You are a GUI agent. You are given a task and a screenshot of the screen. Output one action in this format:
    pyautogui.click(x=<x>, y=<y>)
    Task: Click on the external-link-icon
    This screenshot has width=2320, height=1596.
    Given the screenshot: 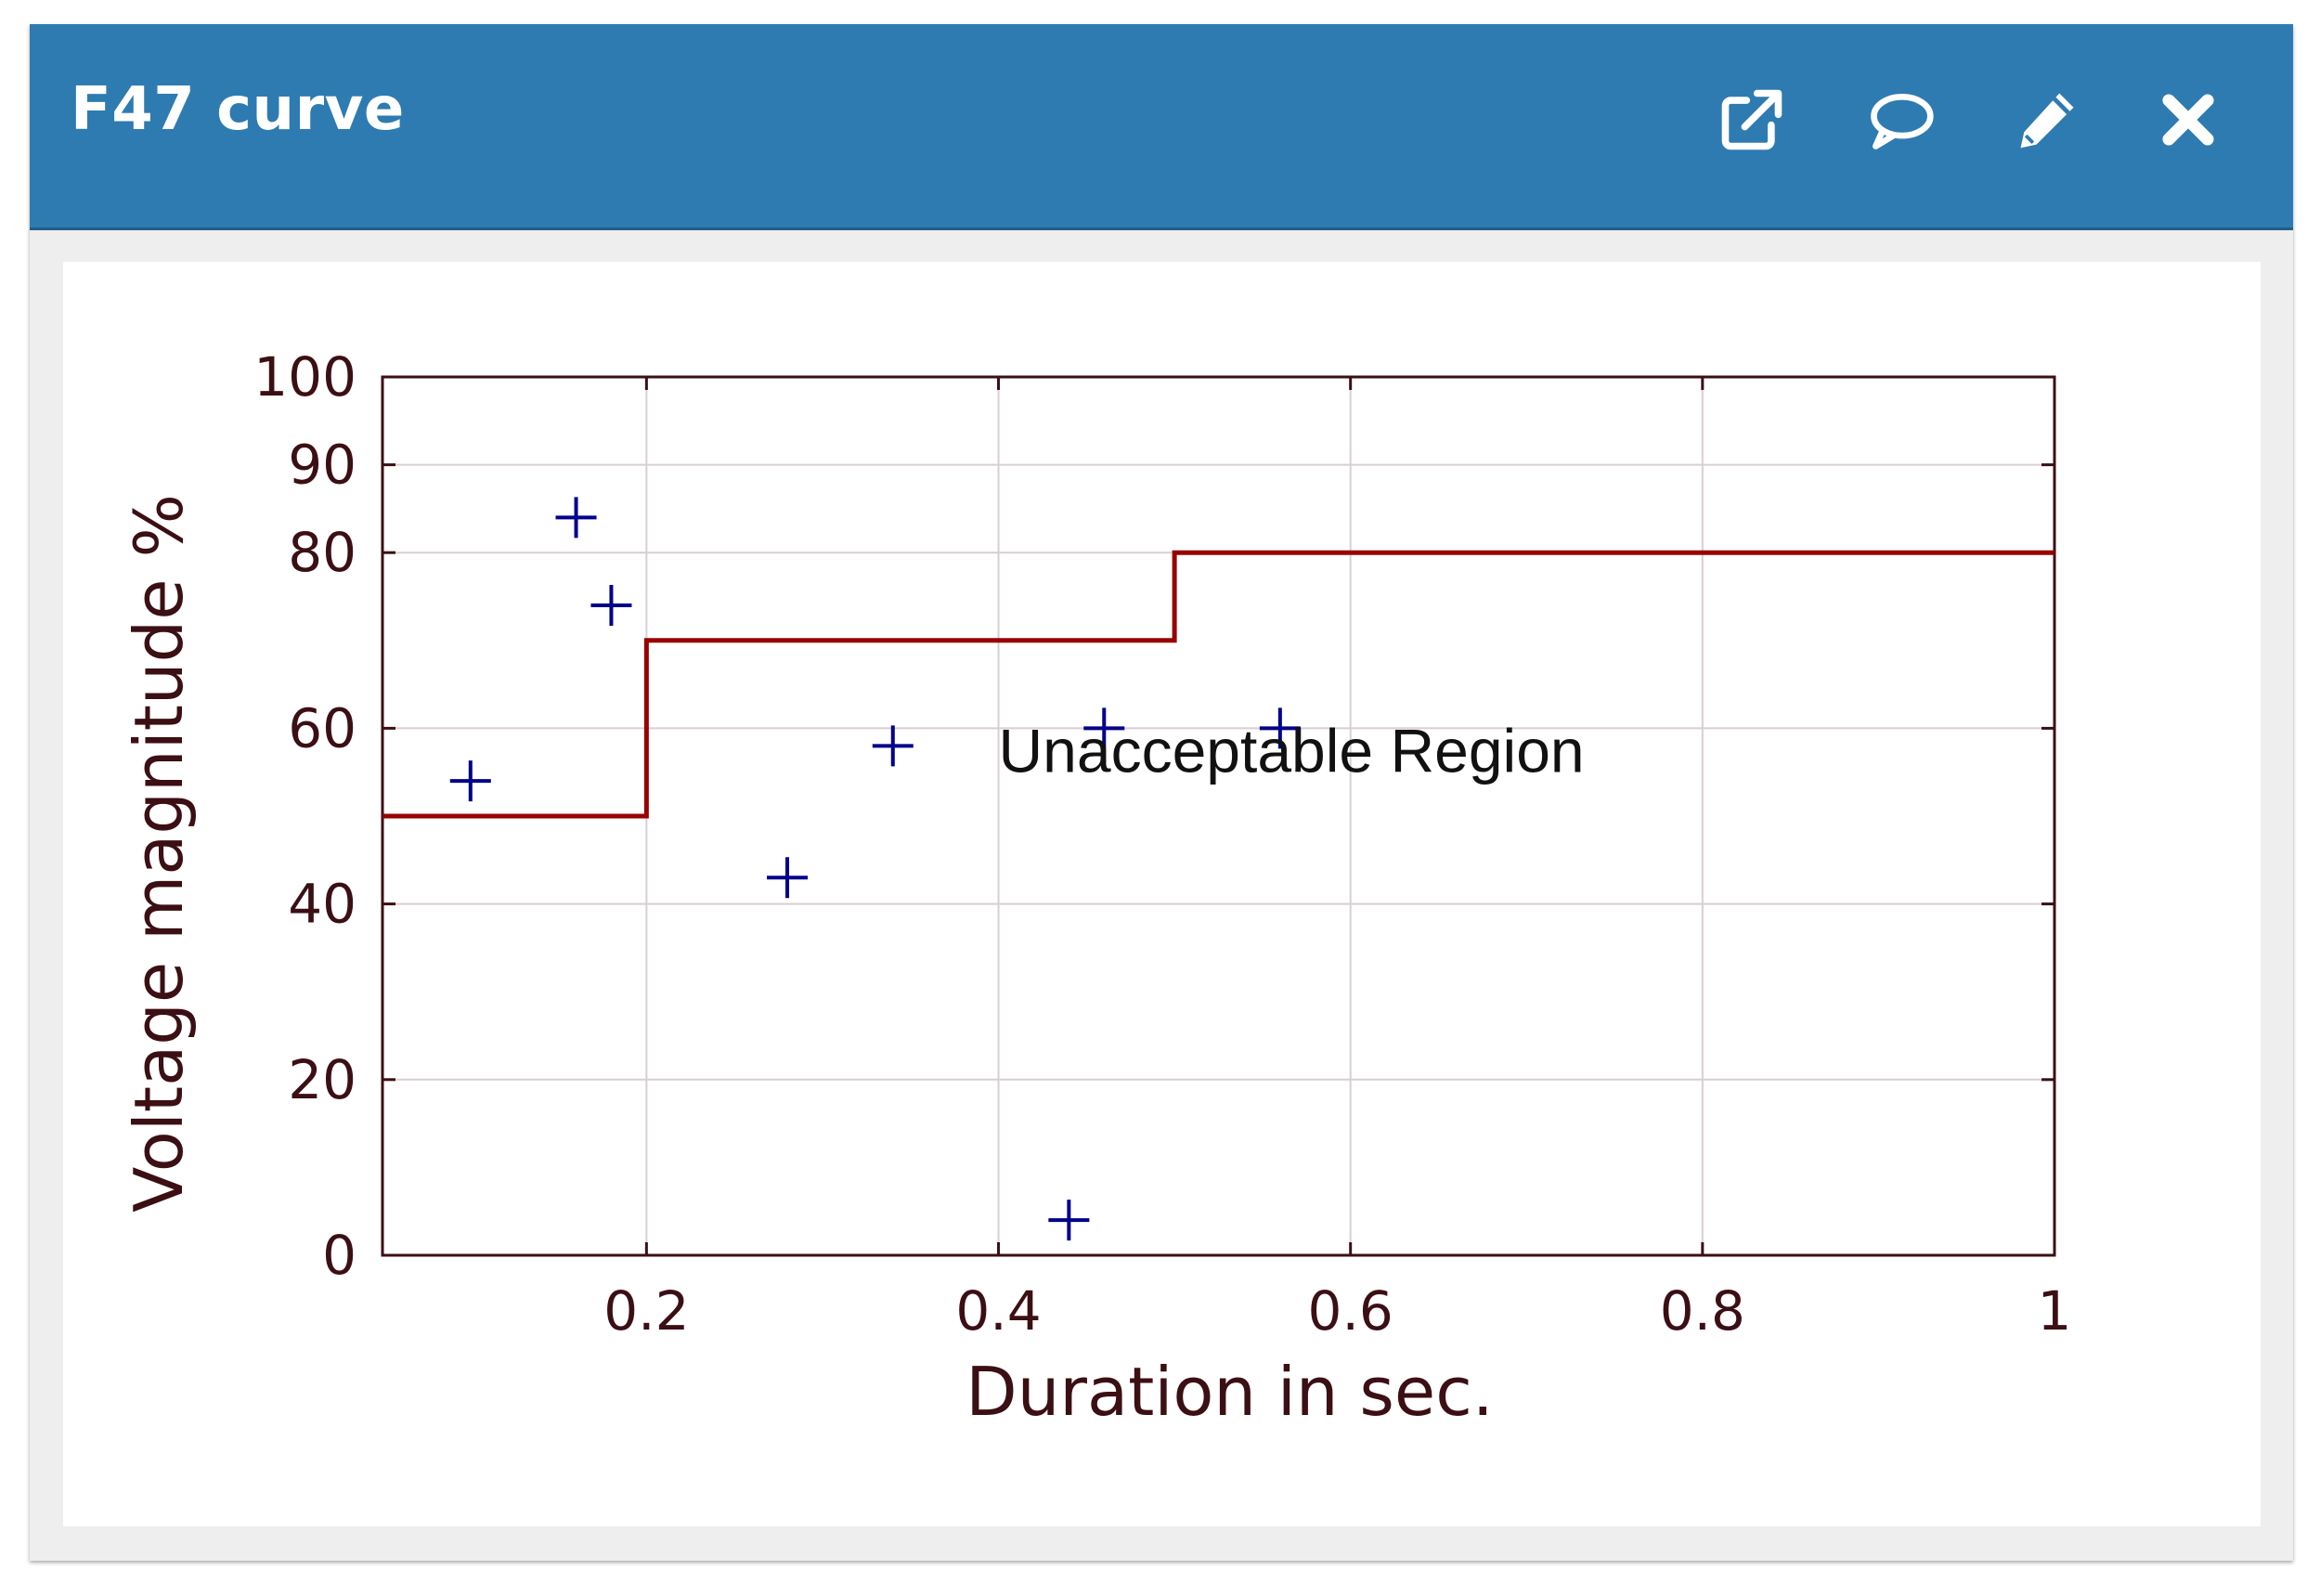 What is the action you would take?
    pyautogui.click(x=1751, y=120)
    